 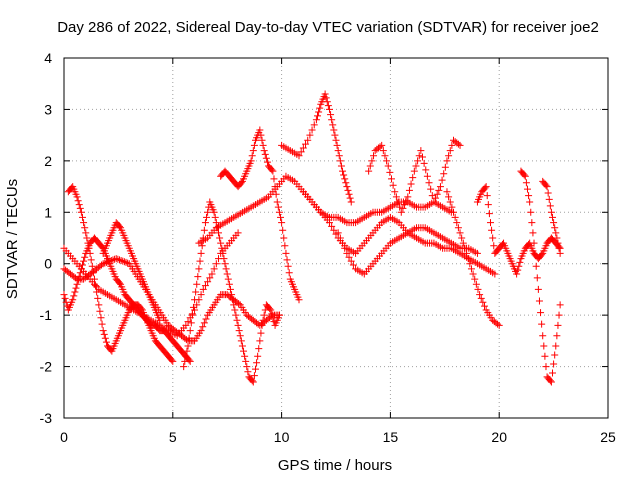 What do you see at coordinates (551, 217) in the screenshot?
I see `series-sat-p` at bounding box center [551, 217].